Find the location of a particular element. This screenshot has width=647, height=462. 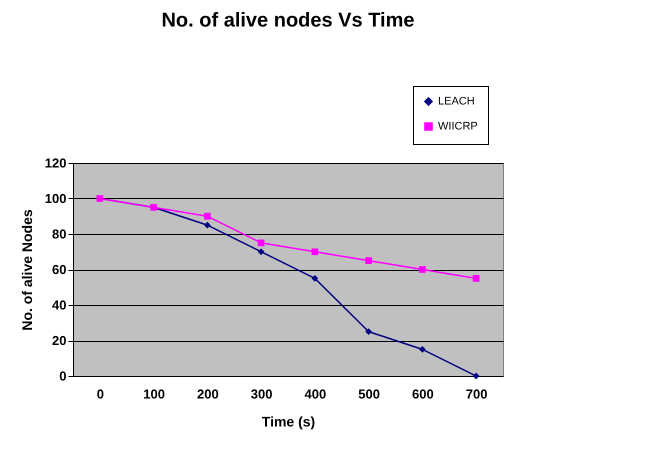

x-tick-label: 100 is located at coordinates (154, 394).